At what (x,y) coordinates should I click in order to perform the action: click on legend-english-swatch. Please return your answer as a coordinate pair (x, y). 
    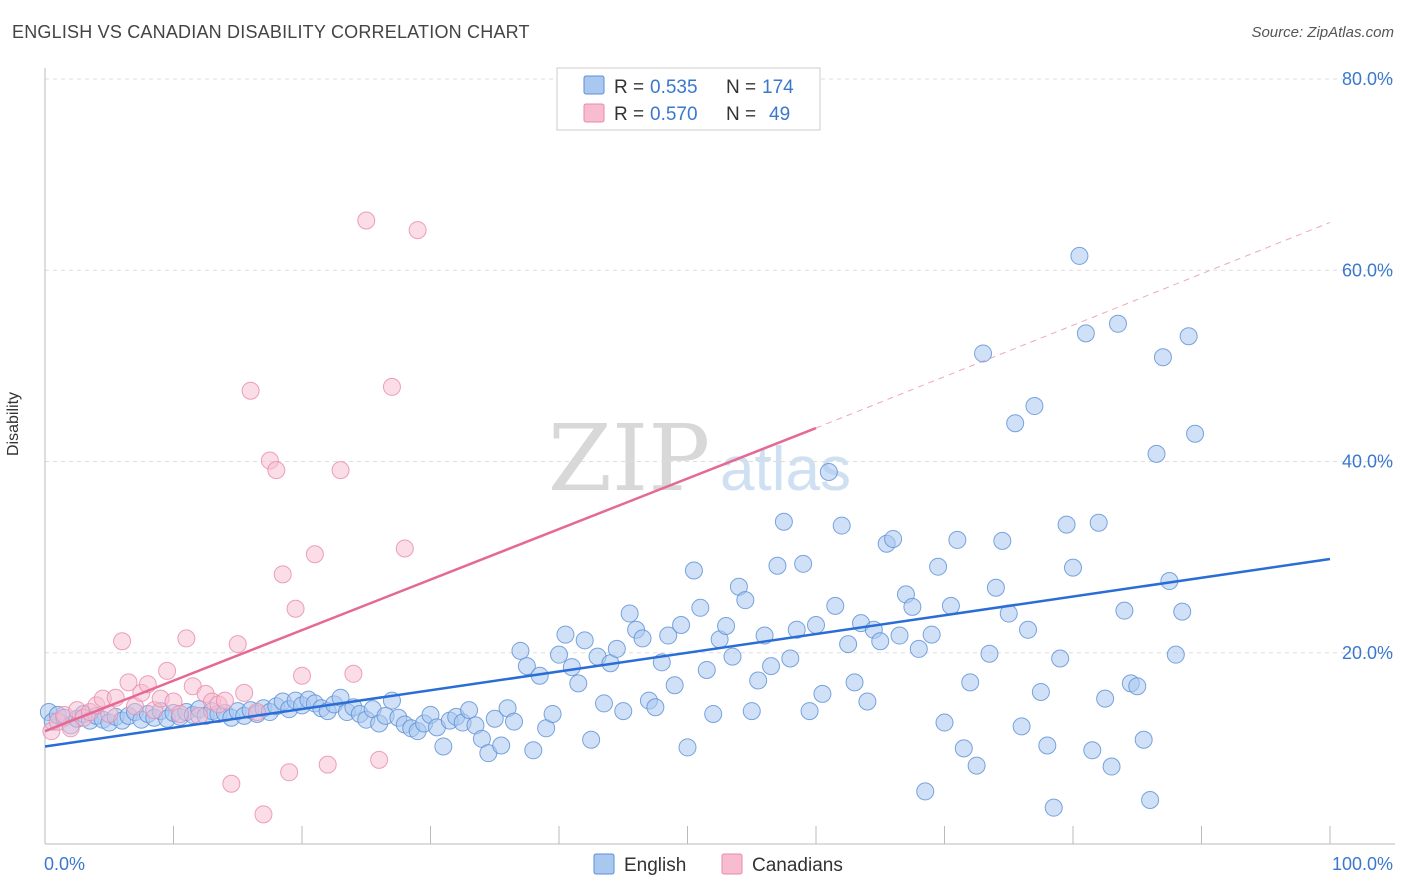
    Looking at the image, I should click on (594, 85).